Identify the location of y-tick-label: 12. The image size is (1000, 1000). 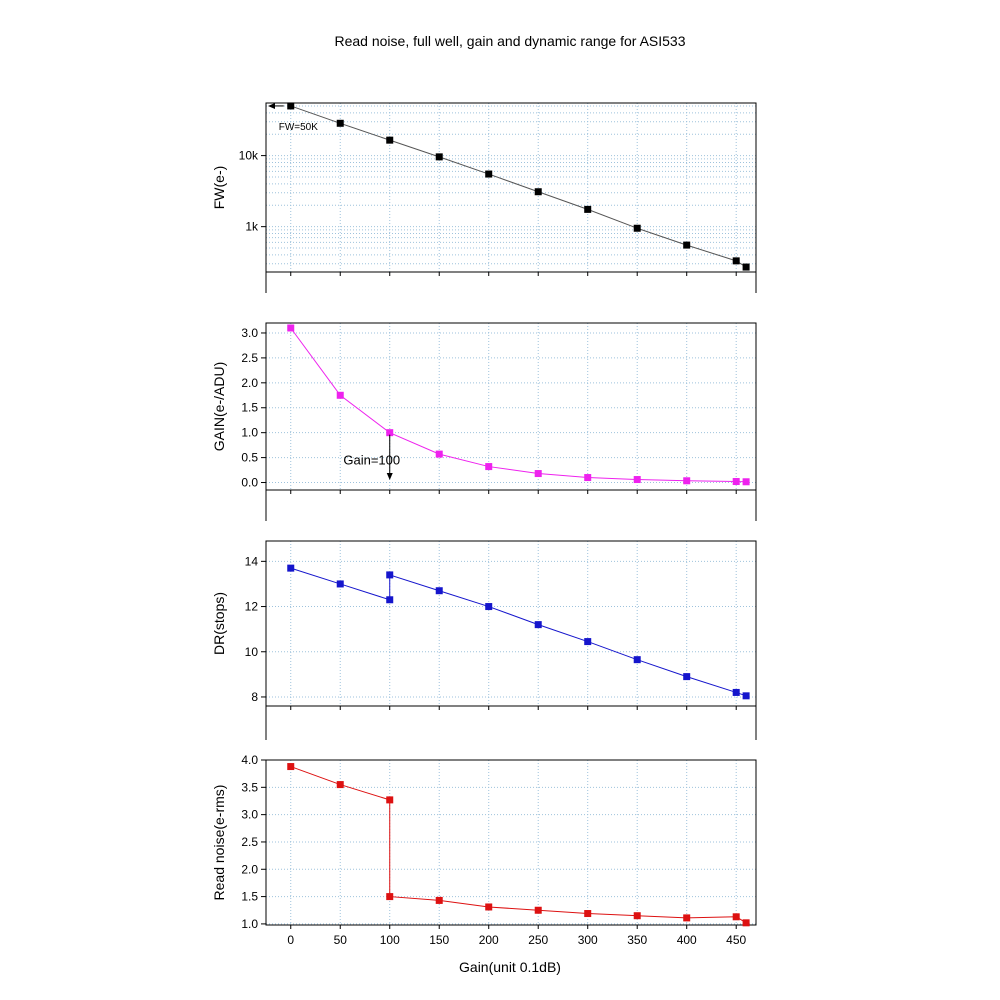
(252, 607).